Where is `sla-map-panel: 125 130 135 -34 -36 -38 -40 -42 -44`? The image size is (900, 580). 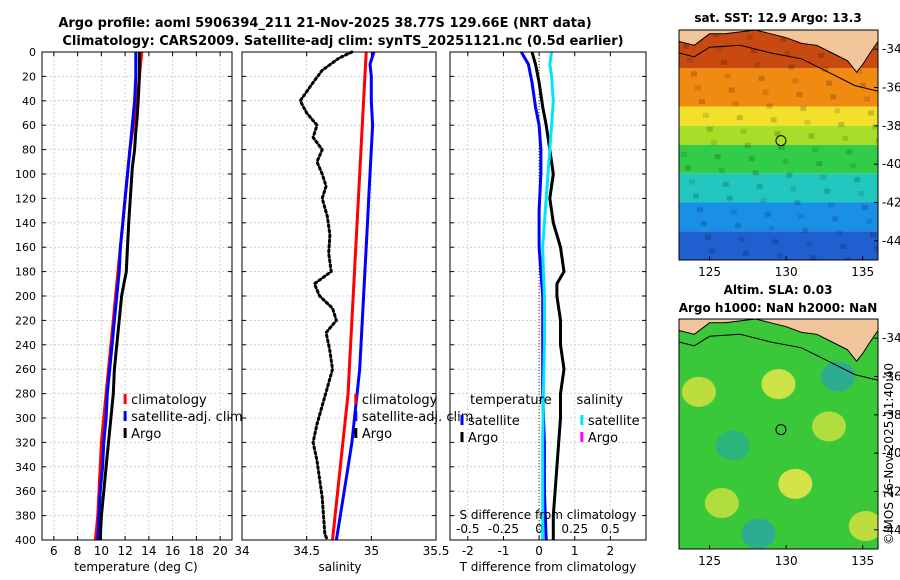 sla-map-panel: 125 130 135 -34 -36 -38 -40 -42 -44 is located at coordinates (789, 443).